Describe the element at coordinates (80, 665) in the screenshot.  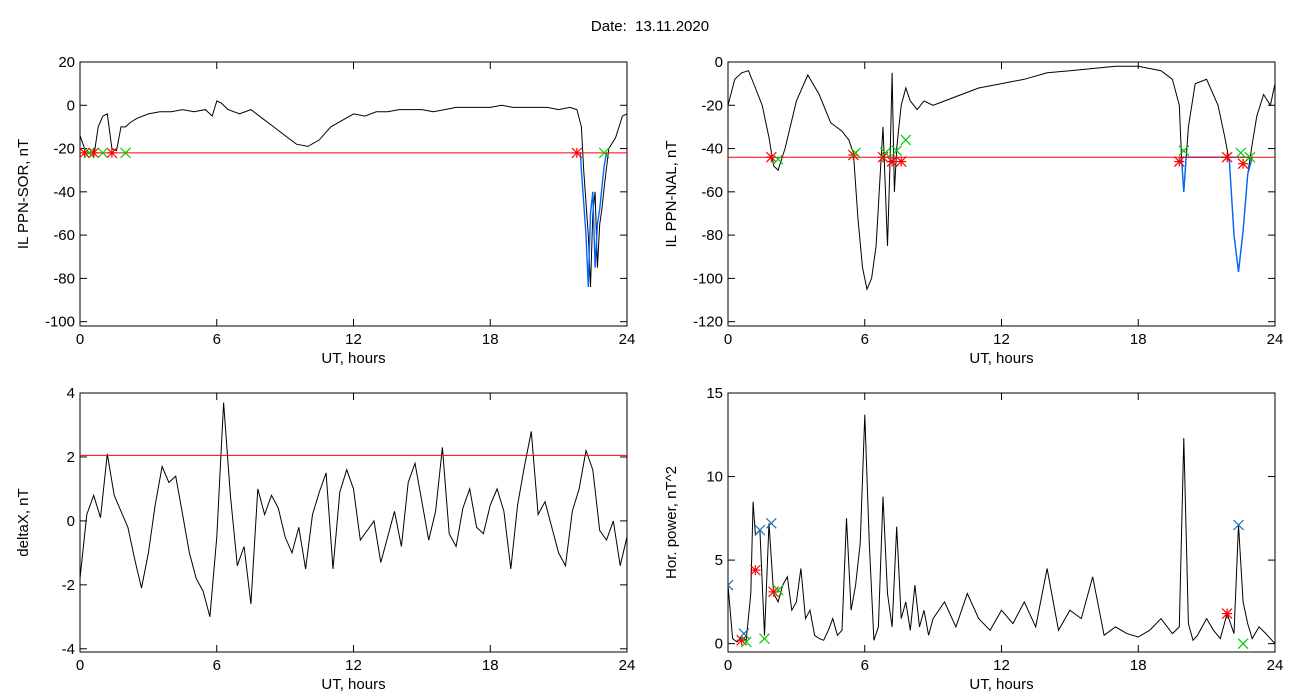
I see `delta-x-x-tick-label-0: 0` at that location.